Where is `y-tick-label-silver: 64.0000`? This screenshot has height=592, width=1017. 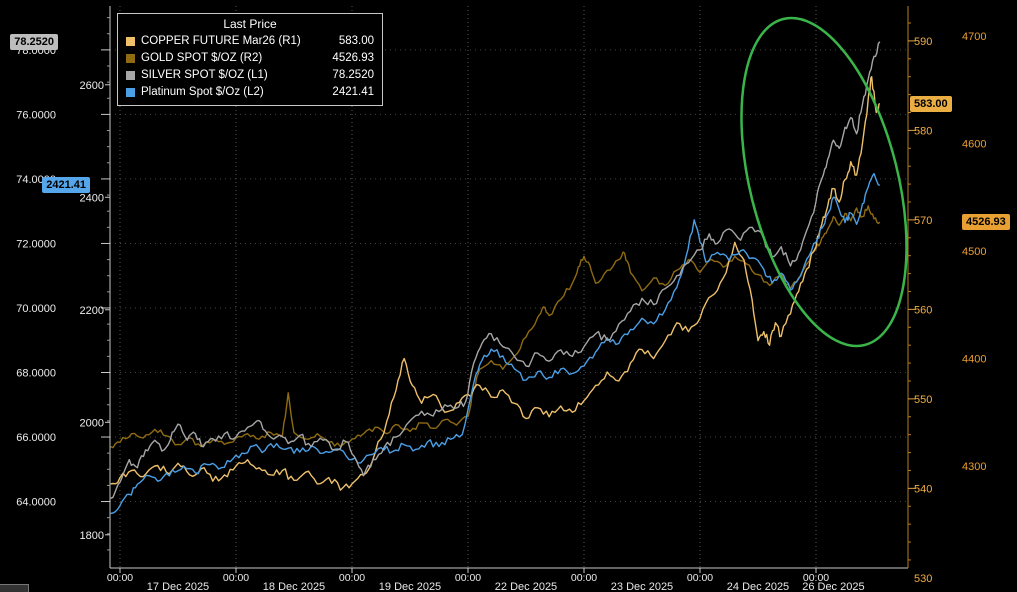 y-tick-label-silver: 64.0000 is located at coordinates (36, 503).